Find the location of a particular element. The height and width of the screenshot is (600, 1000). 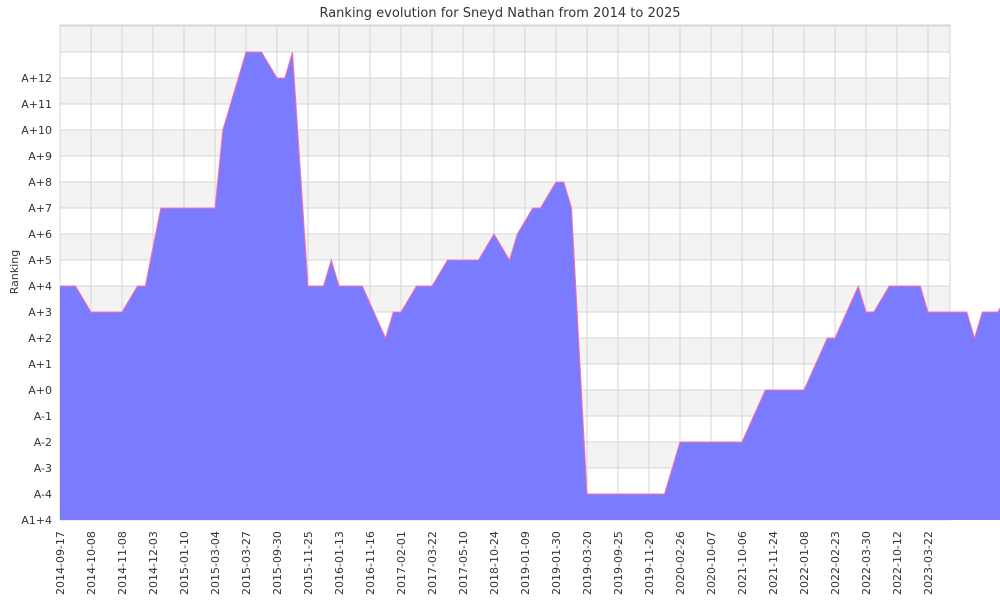

x-tick-label: 2018-10-24 is located at coordinates (494, 563).